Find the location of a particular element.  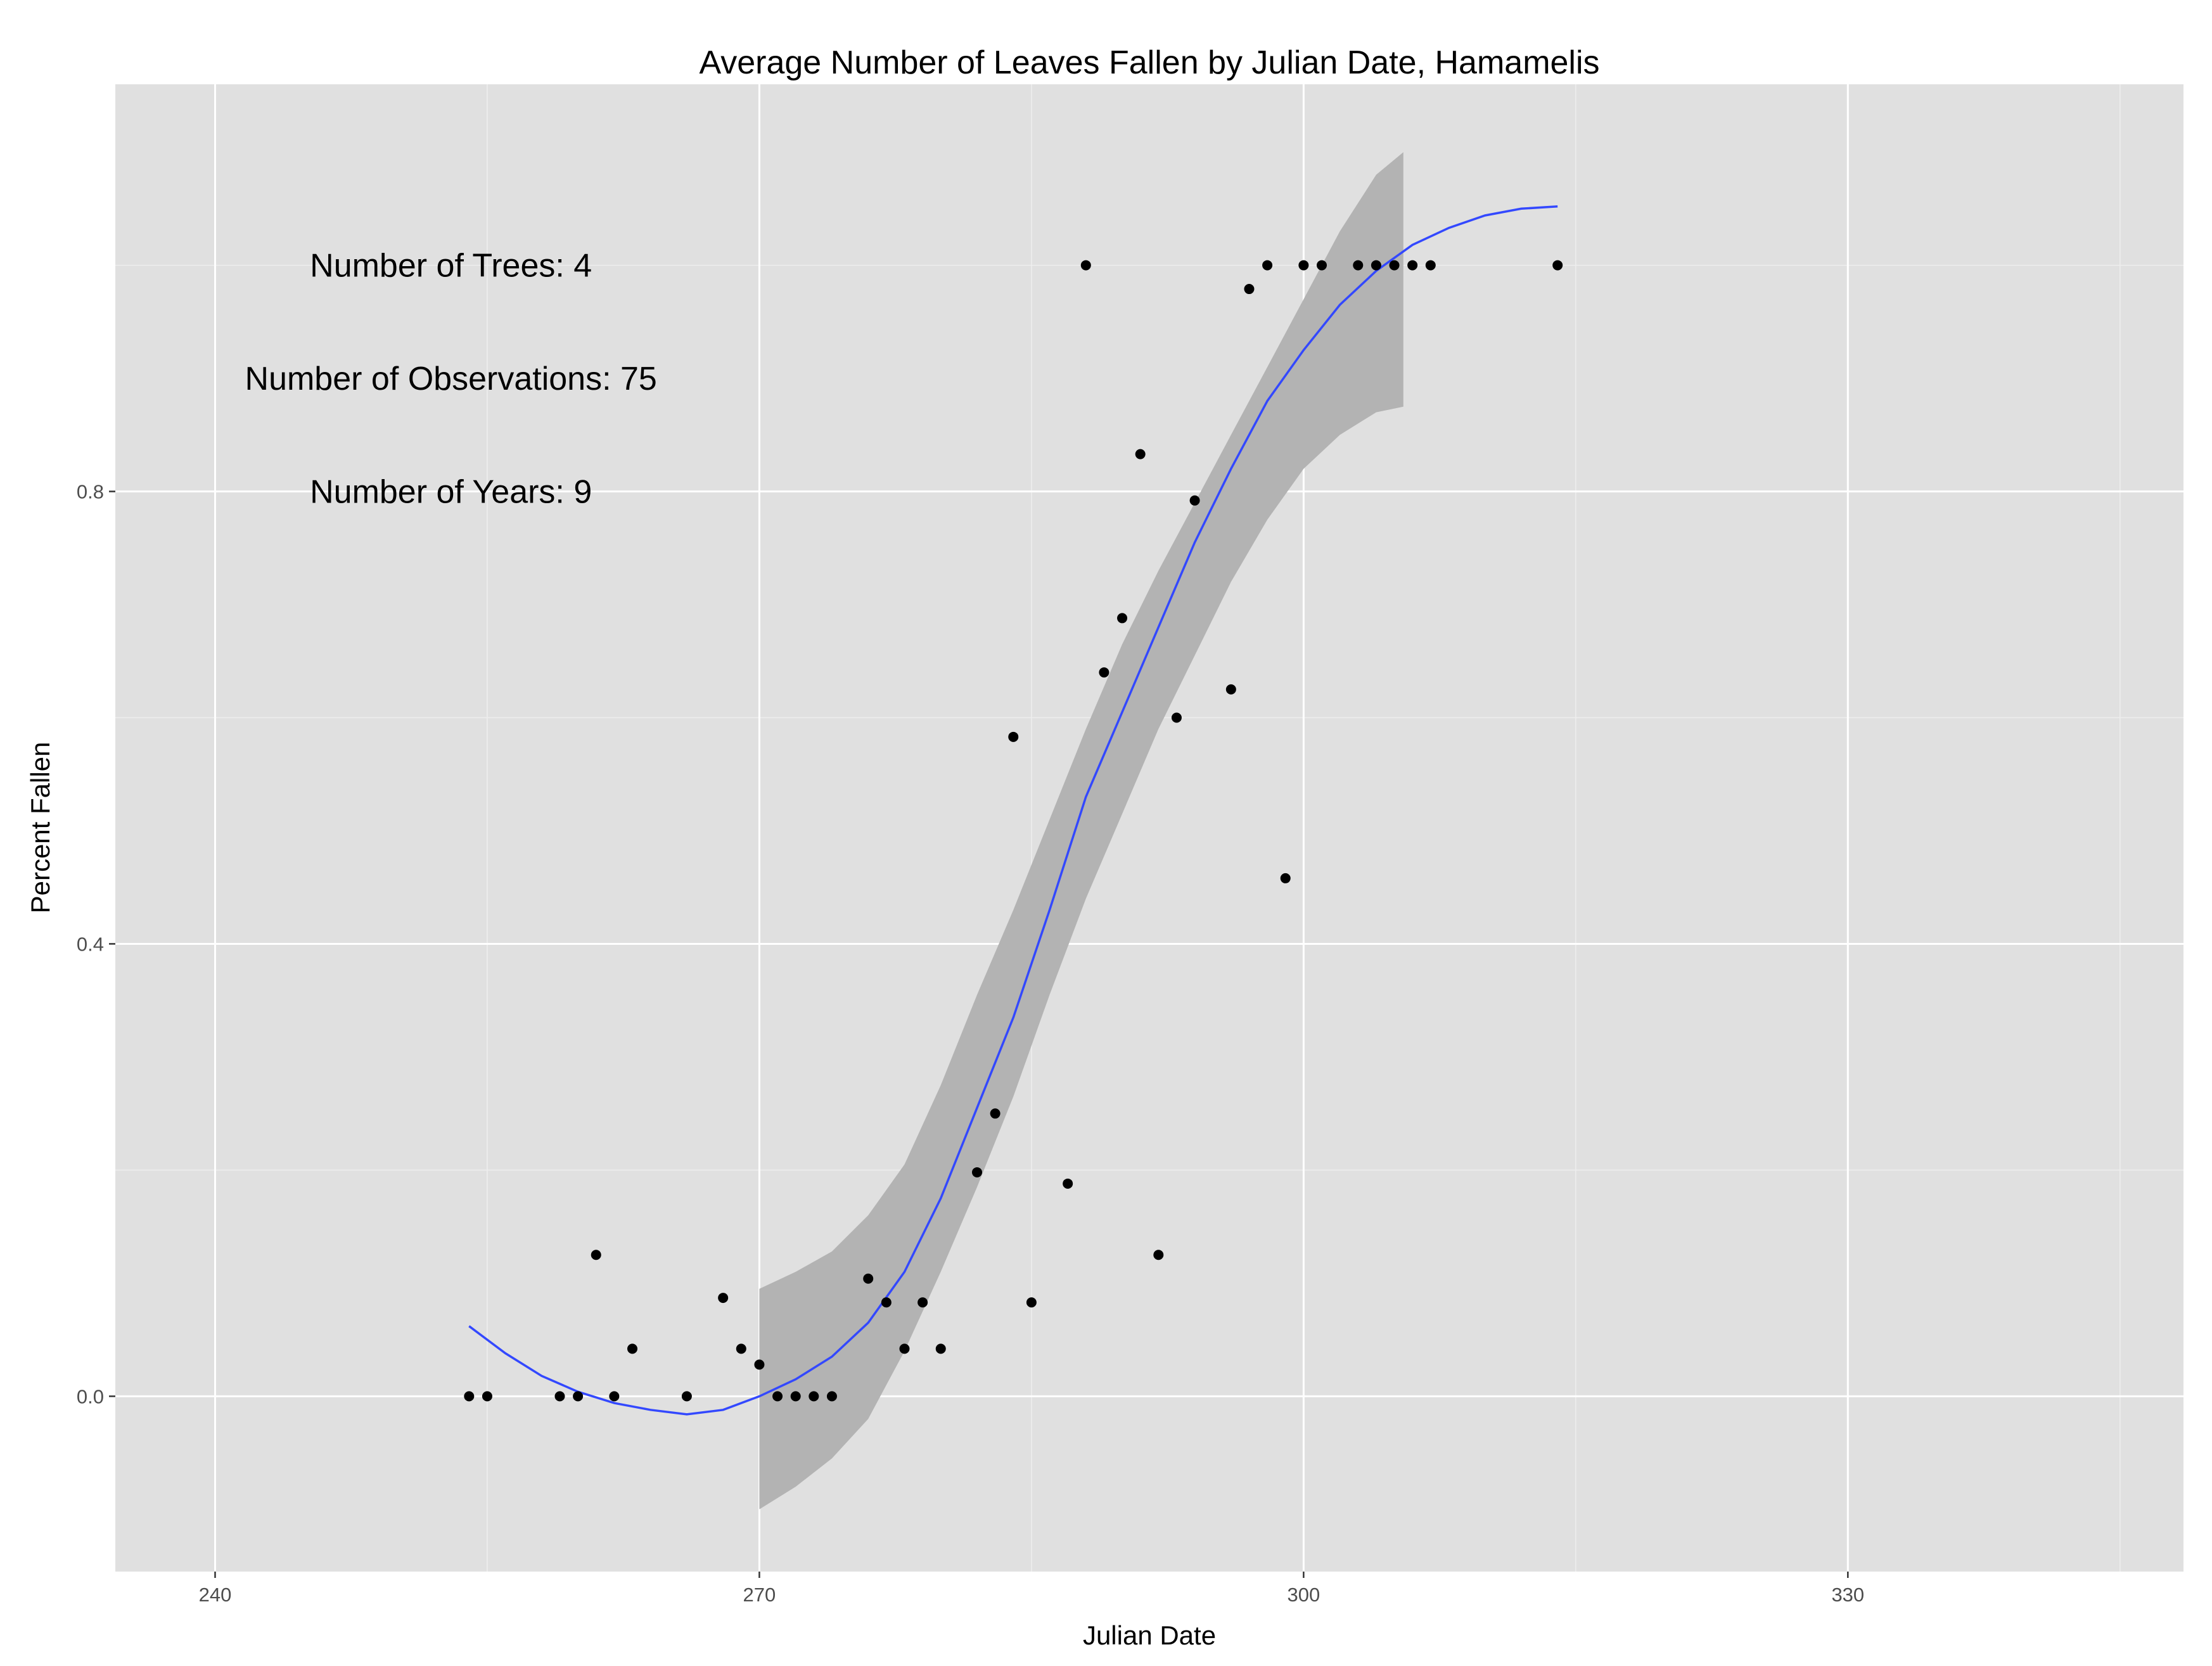

x-tick-label: 240 is located at coordinates (215, 1595).